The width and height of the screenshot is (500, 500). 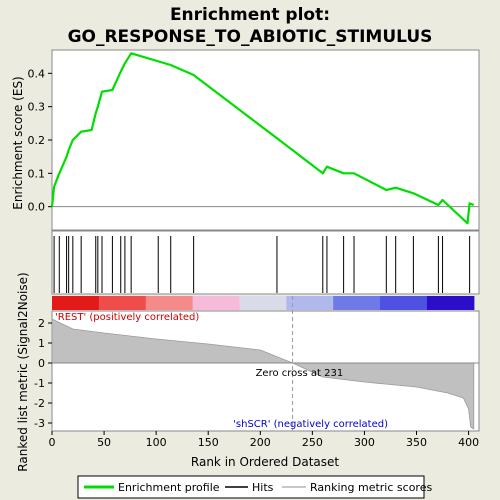 I want to click on legend-hits-label: Hits, so click(x=263, y=487).